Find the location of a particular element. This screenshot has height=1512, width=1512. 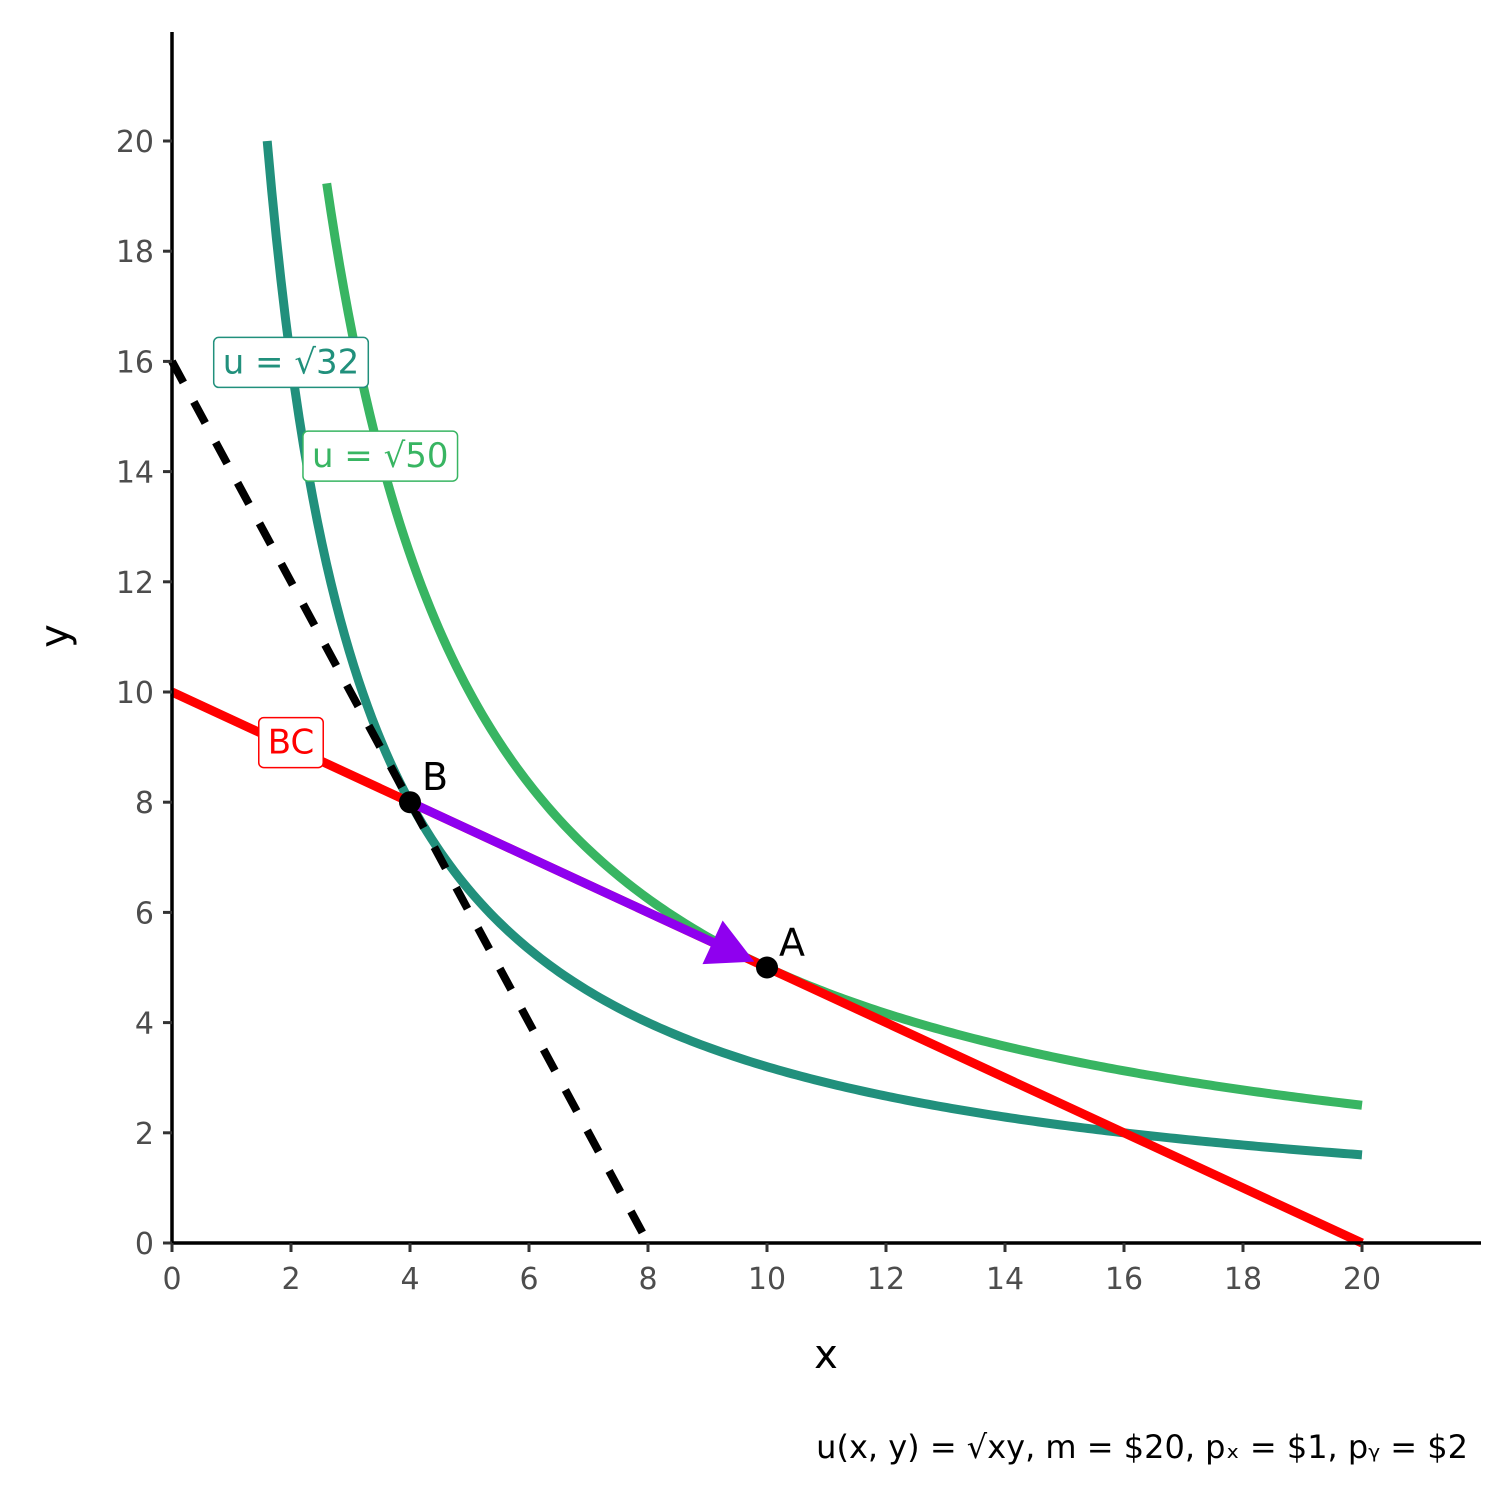

x-tick-label: 10 is located at coordinates (767, 1279).